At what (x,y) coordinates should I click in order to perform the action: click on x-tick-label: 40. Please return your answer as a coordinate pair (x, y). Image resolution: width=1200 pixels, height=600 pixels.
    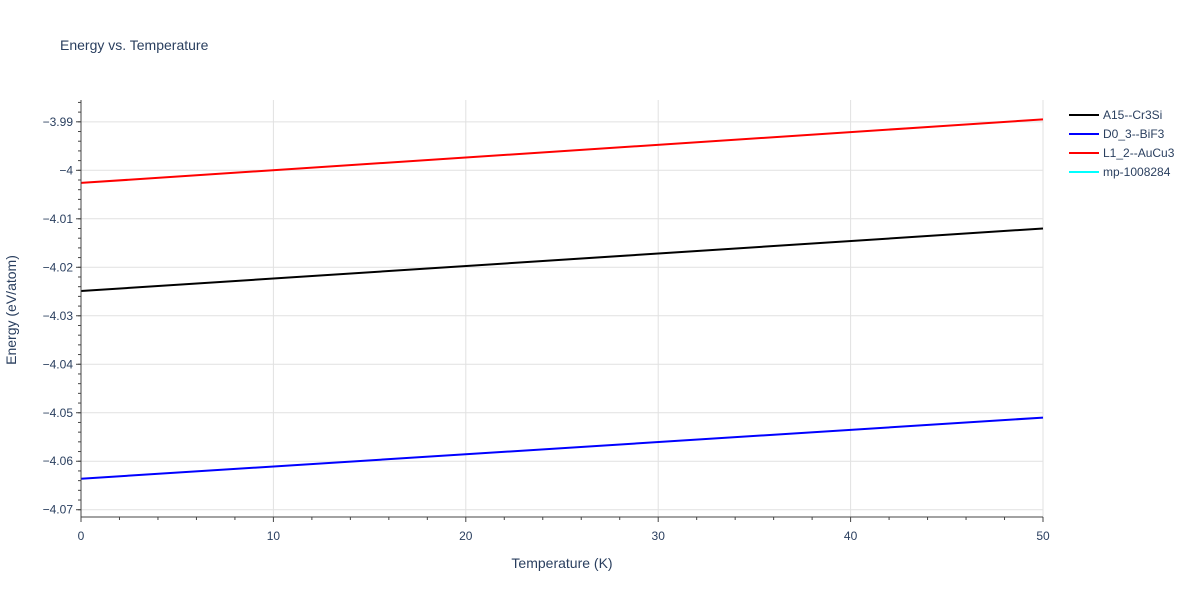
    Looking at the image, I should click on (851, 536).